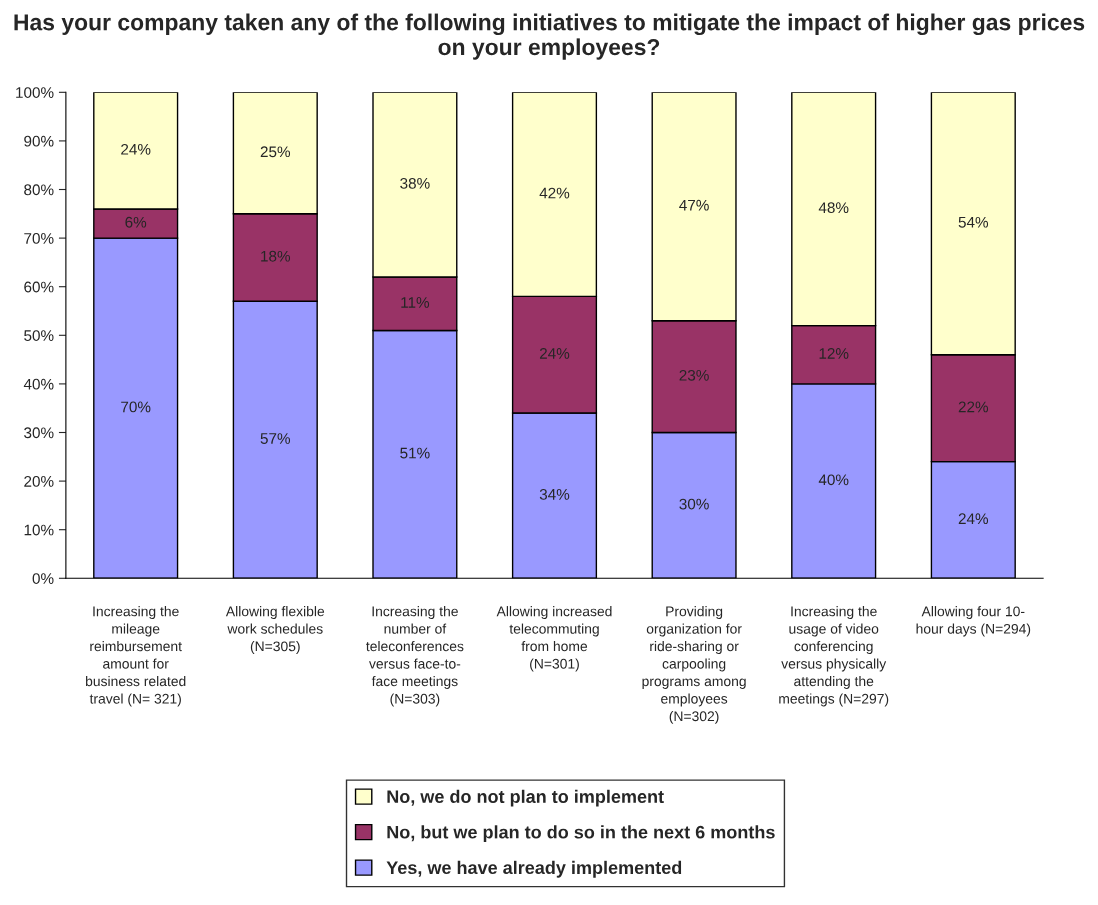 The height and width of the screenshot is (905, 1098). What do you see at coordinates (415, 302) in the screenshot?
I see `data-label: 11%` at bounding box center [415, 302].